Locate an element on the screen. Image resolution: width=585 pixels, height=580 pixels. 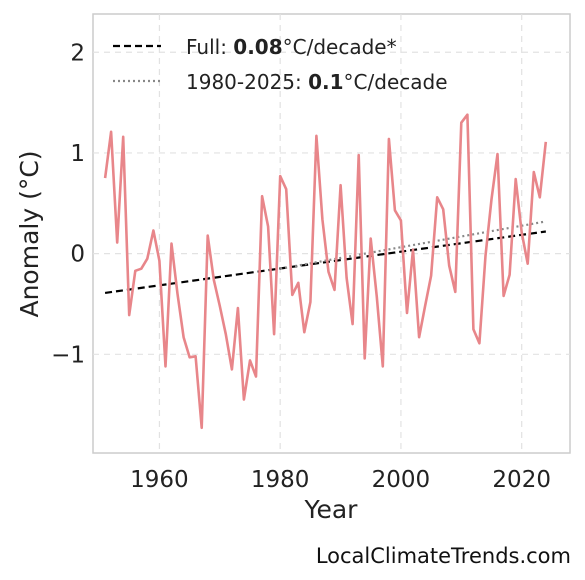
legend-label-full: Full: 0.08°C/decade* is located at coordinates (291, 47).